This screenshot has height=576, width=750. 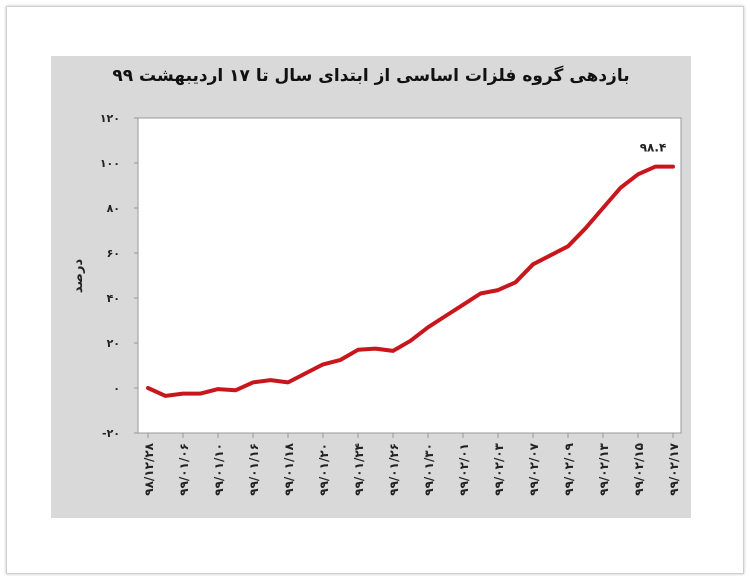 I want to click on y-tick-label: ۱۲۰, so click(x=110, y=118).